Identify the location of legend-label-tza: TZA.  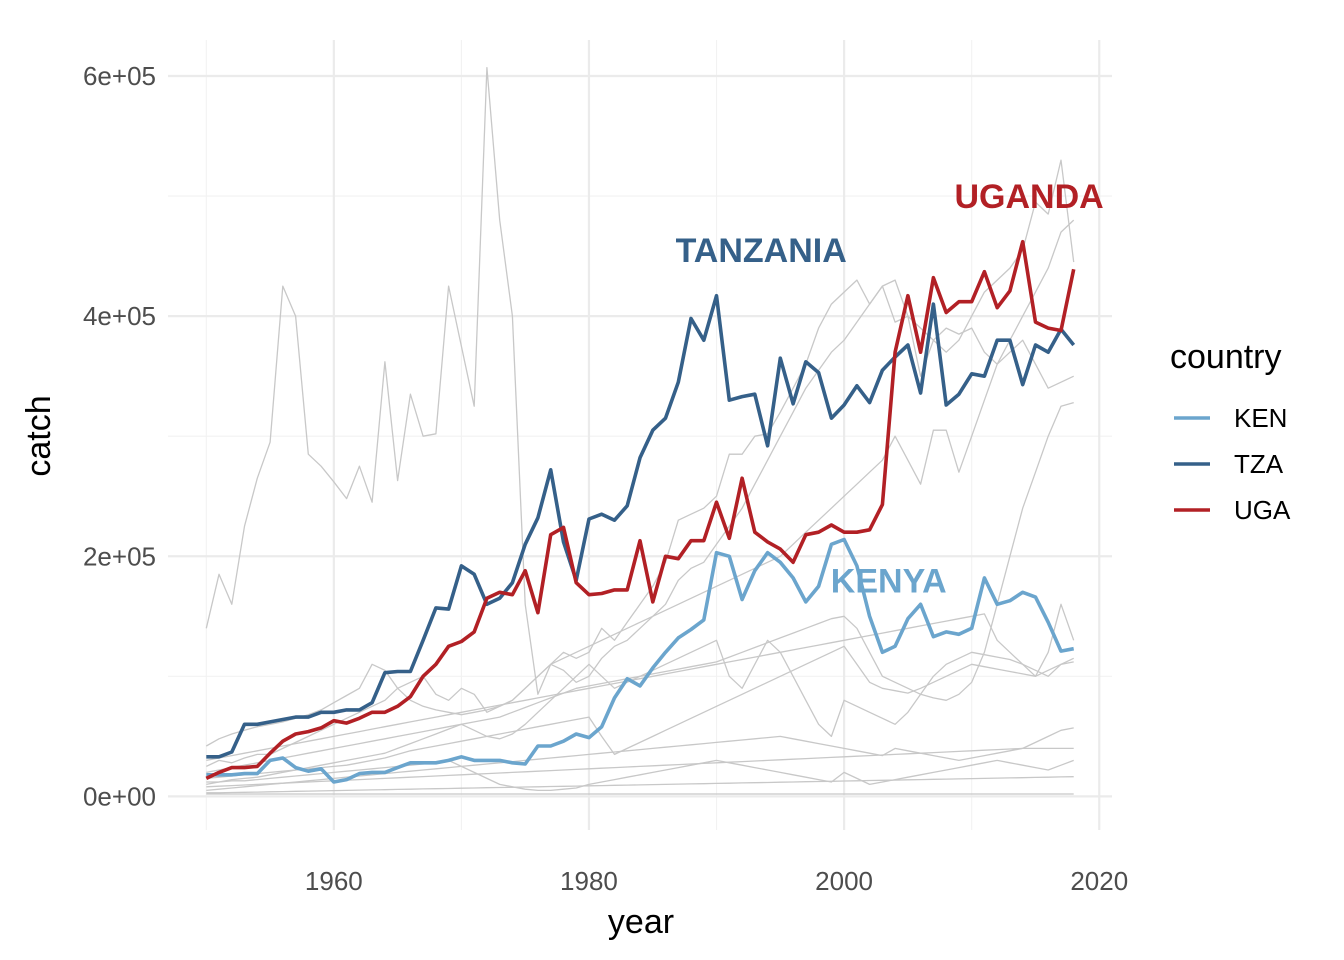
(1259, 464).